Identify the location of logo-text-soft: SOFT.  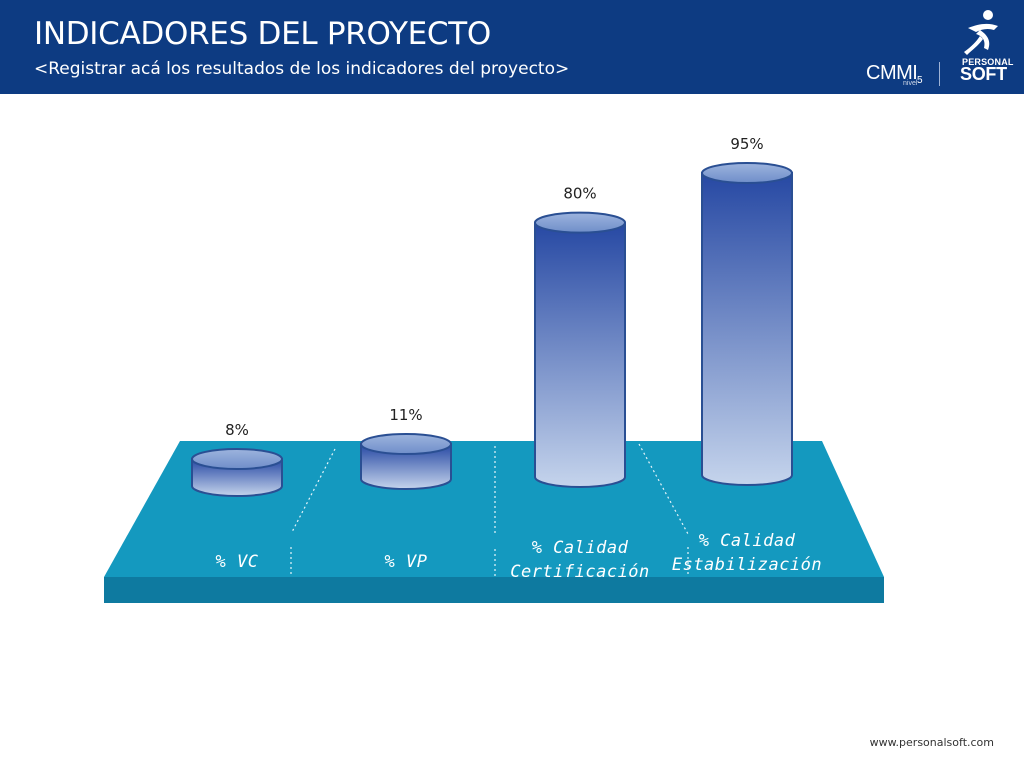
(983, 74).